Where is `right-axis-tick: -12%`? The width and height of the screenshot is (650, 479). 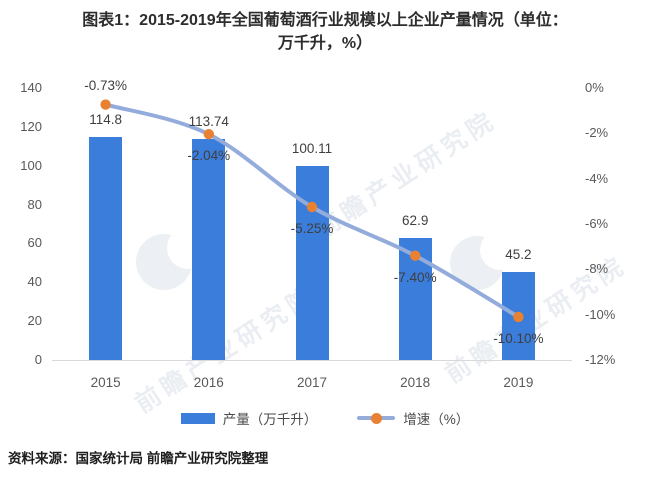
right-axis-tick: -12% is located at coordinates (600, 359).